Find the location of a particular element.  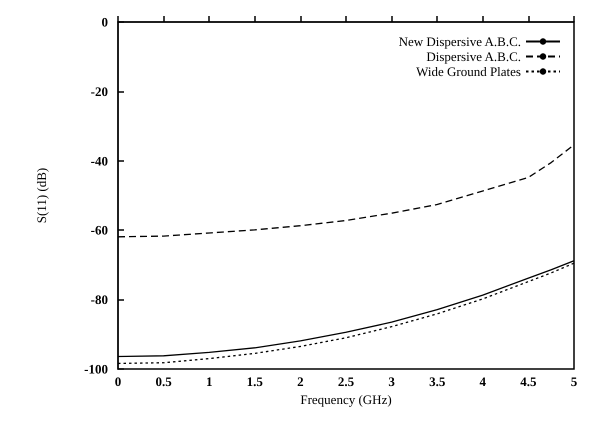

x-tick-label: 5 is located at coordinates (574, 381).